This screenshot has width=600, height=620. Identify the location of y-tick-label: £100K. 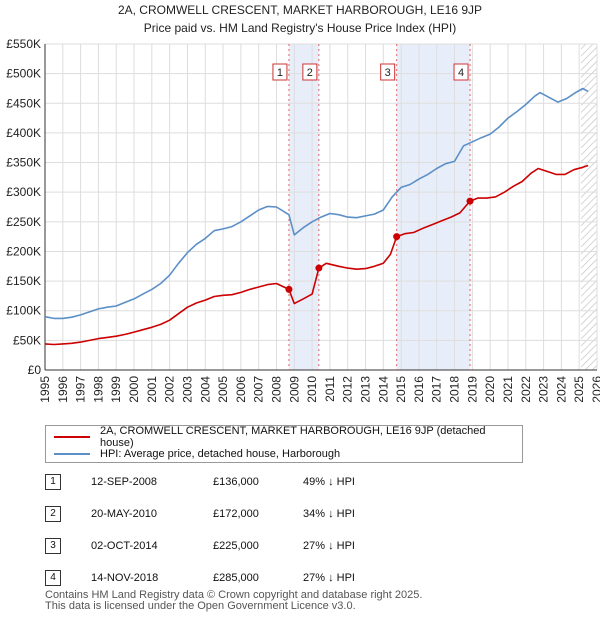
(23, 311).